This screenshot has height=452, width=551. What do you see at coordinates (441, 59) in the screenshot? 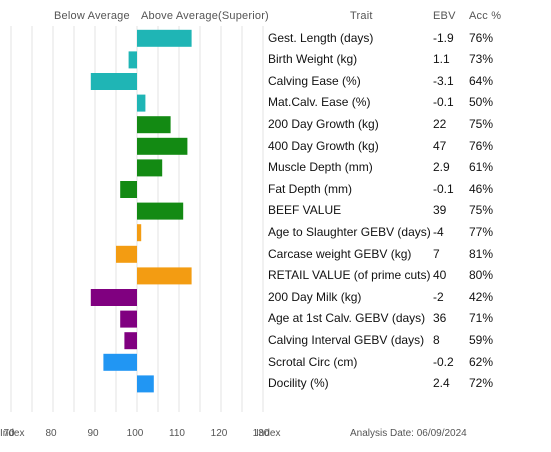
I see `ebv-value: 1.1` at bounding box center [441, 59].